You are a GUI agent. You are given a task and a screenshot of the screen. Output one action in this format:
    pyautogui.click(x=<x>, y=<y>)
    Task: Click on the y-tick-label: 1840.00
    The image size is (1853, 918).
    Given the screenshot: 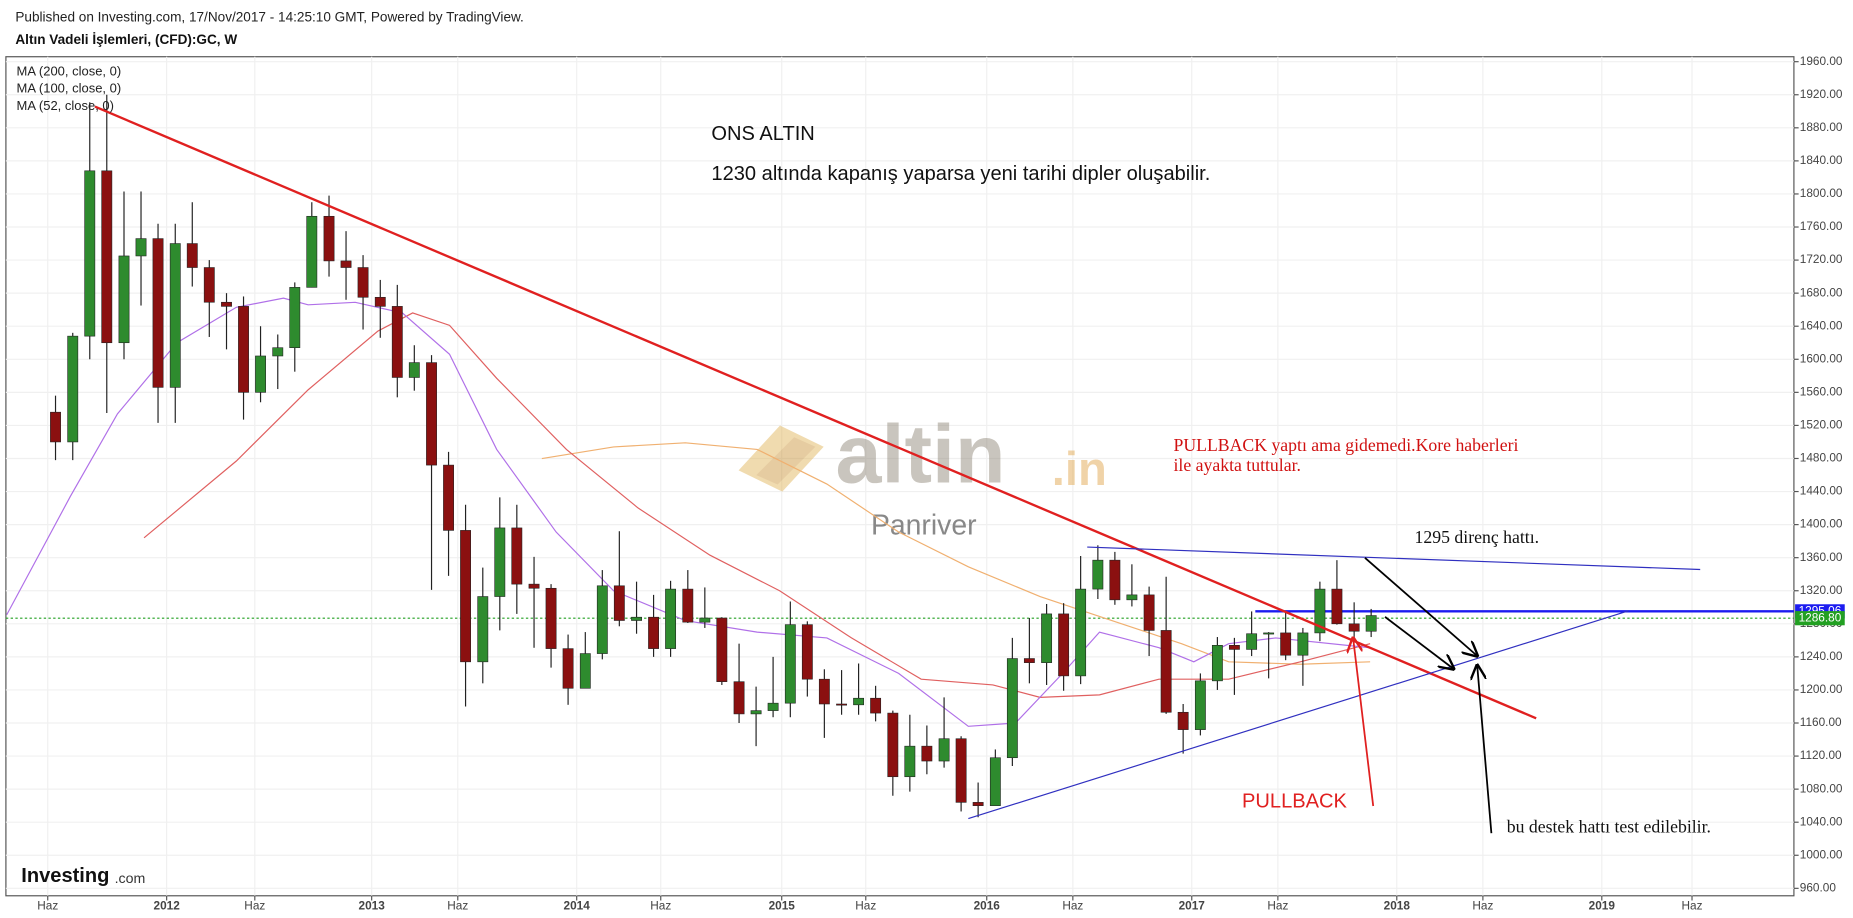 What is the action you would take?
    pyautogui.click(x=1821, y=160)
    